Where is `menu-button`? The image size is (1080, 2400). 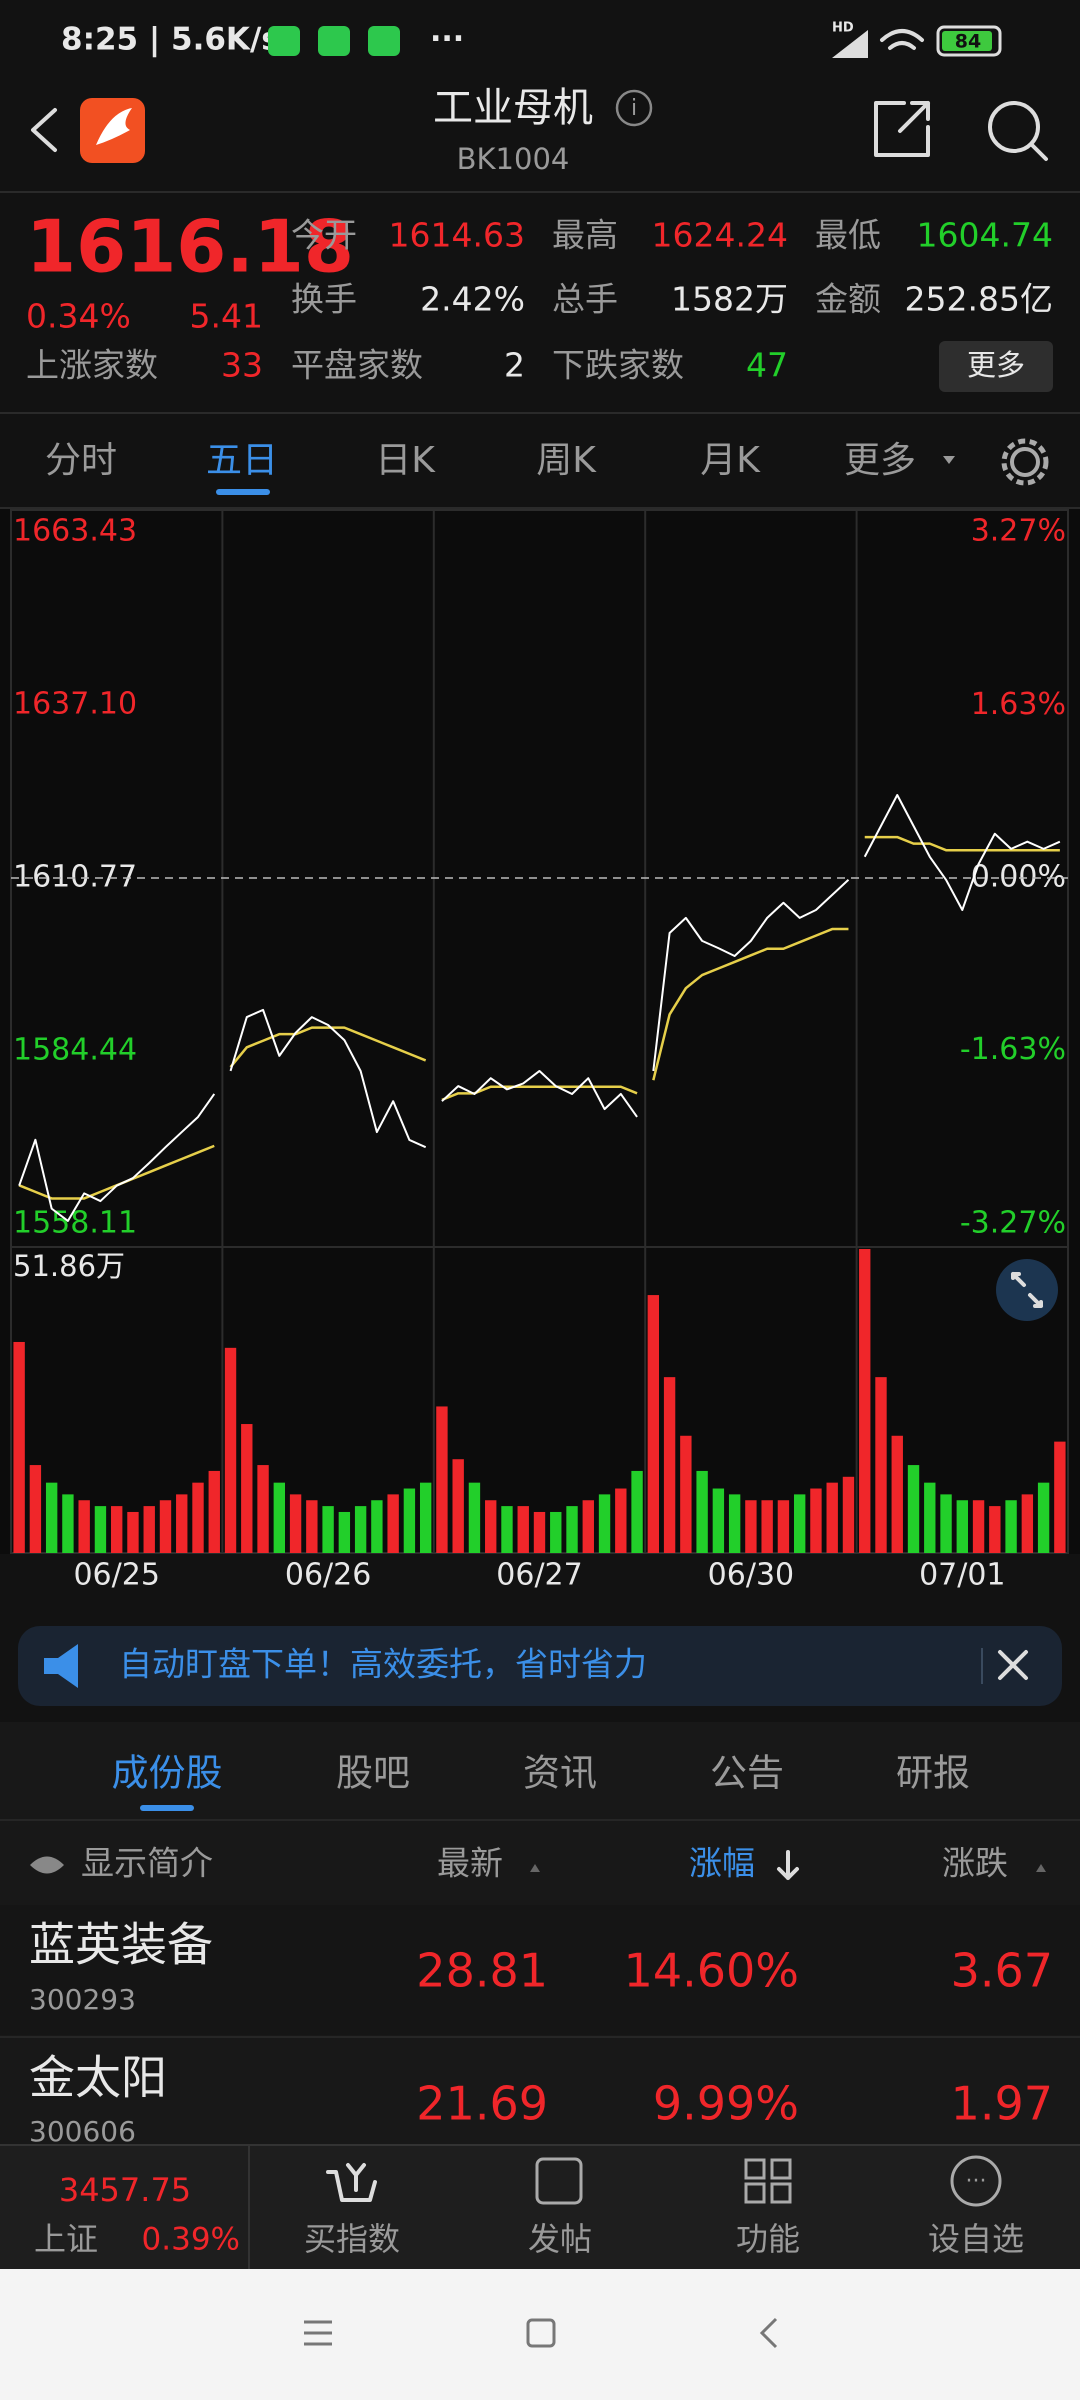
menu-button is located at coordinates (318, 2333).